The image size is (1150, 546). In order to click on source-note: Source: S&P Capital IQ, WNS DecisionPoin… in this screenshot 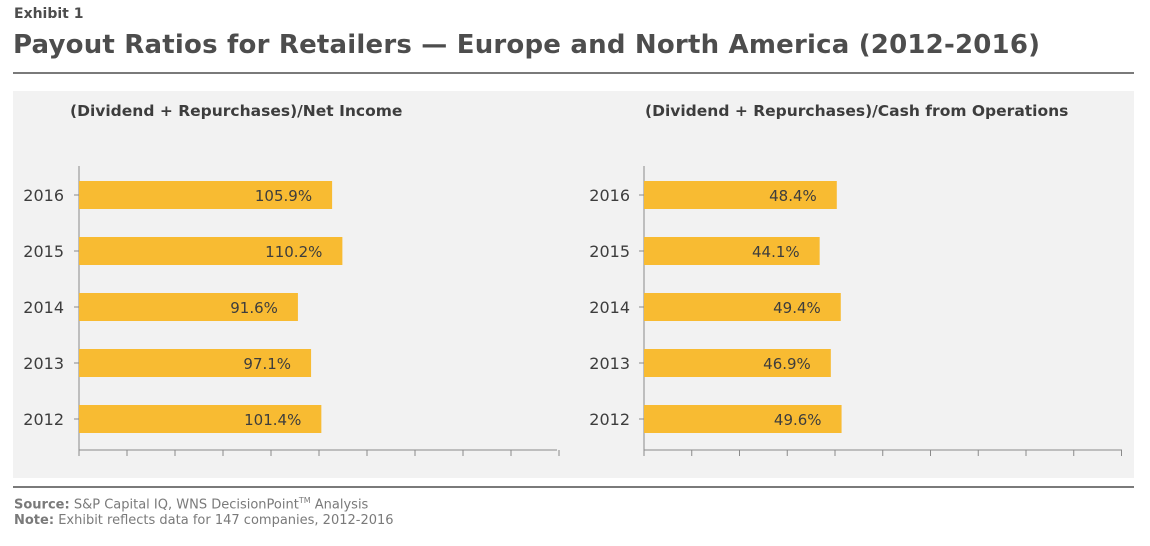, I will do `click(191, 504)`.